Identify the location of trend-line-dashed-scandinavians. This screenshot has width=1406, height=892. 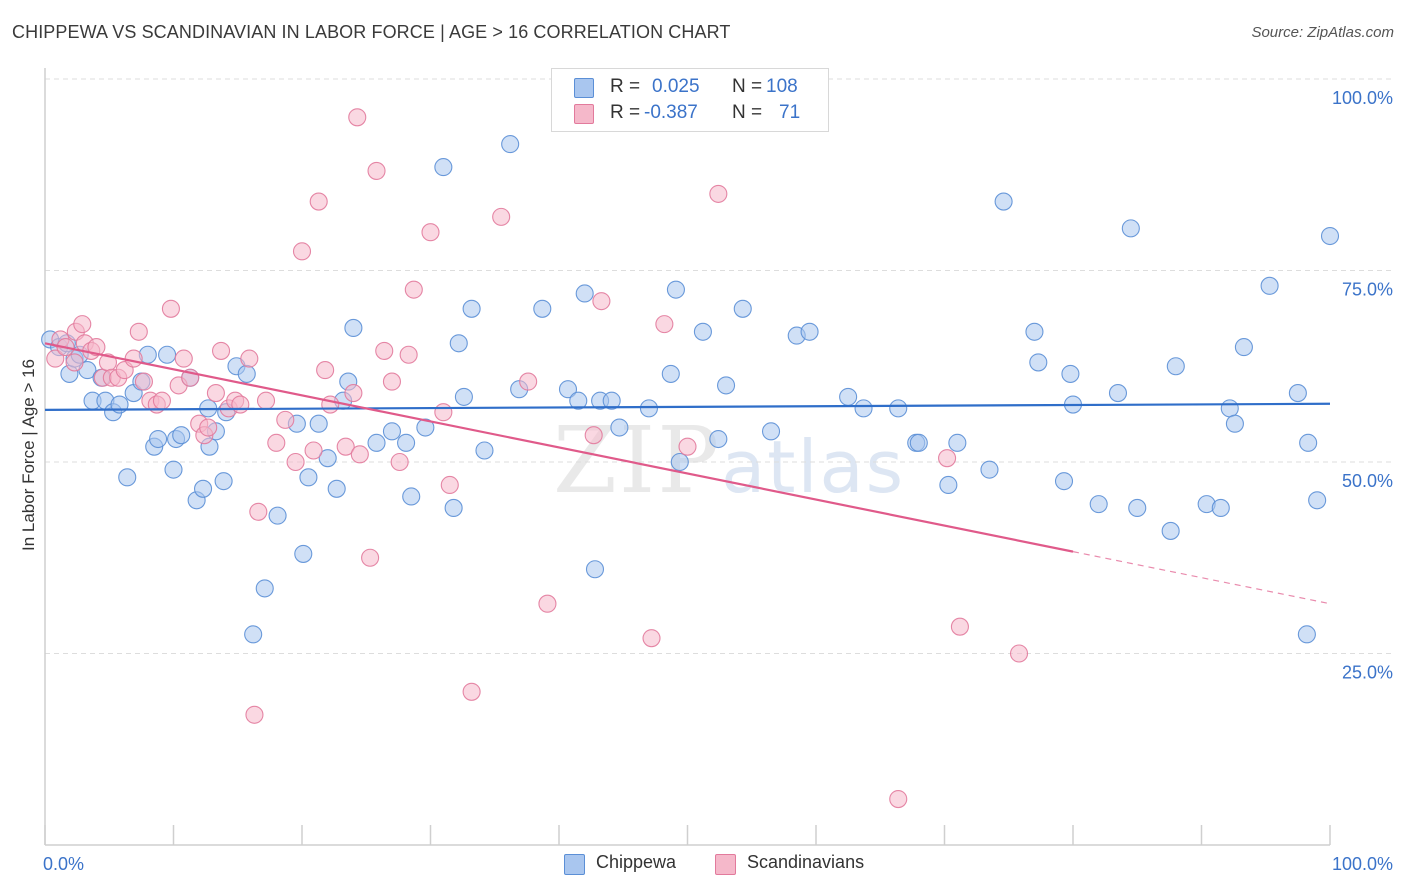
(1201, 578).